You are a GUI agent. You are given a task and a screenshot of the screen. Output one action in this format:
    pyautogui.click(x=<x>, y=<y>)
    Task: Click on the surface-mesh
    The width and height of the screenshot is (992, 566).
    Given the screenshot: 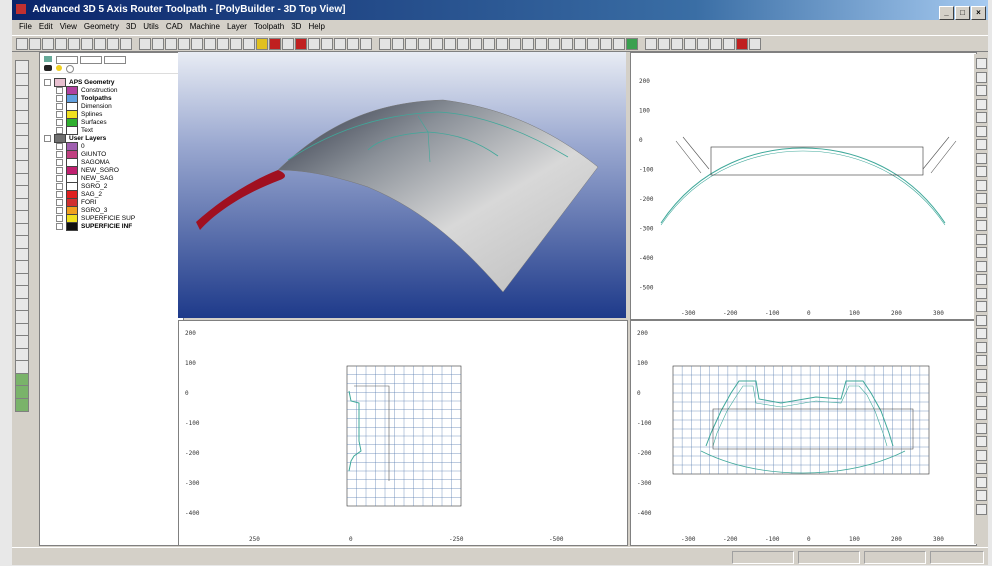 What is the action you would take?
    pyautogui.click(x=438, y=196)
    